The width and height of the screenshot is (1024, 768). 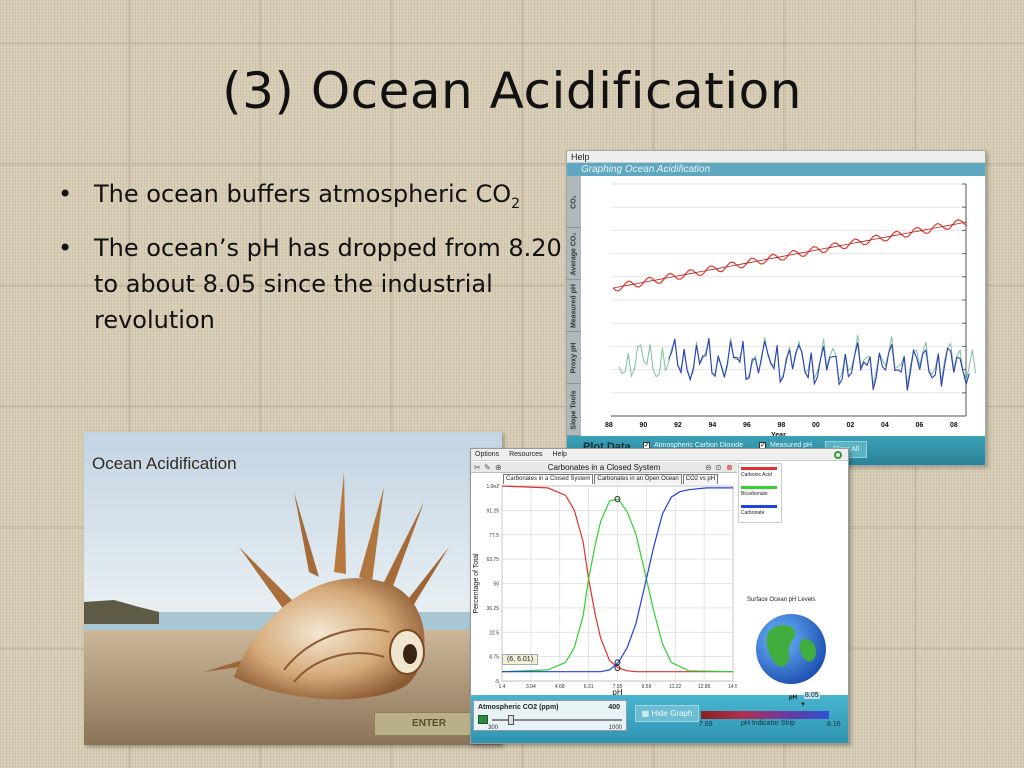 I want to click on pencil-icon: ✎, so click(x=487, y=467).